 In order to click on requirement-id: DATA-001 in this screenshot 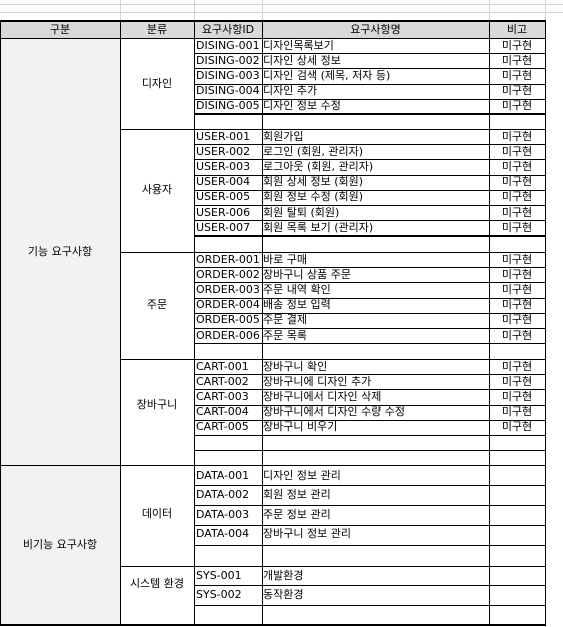, I will do `click(223, 475)`.